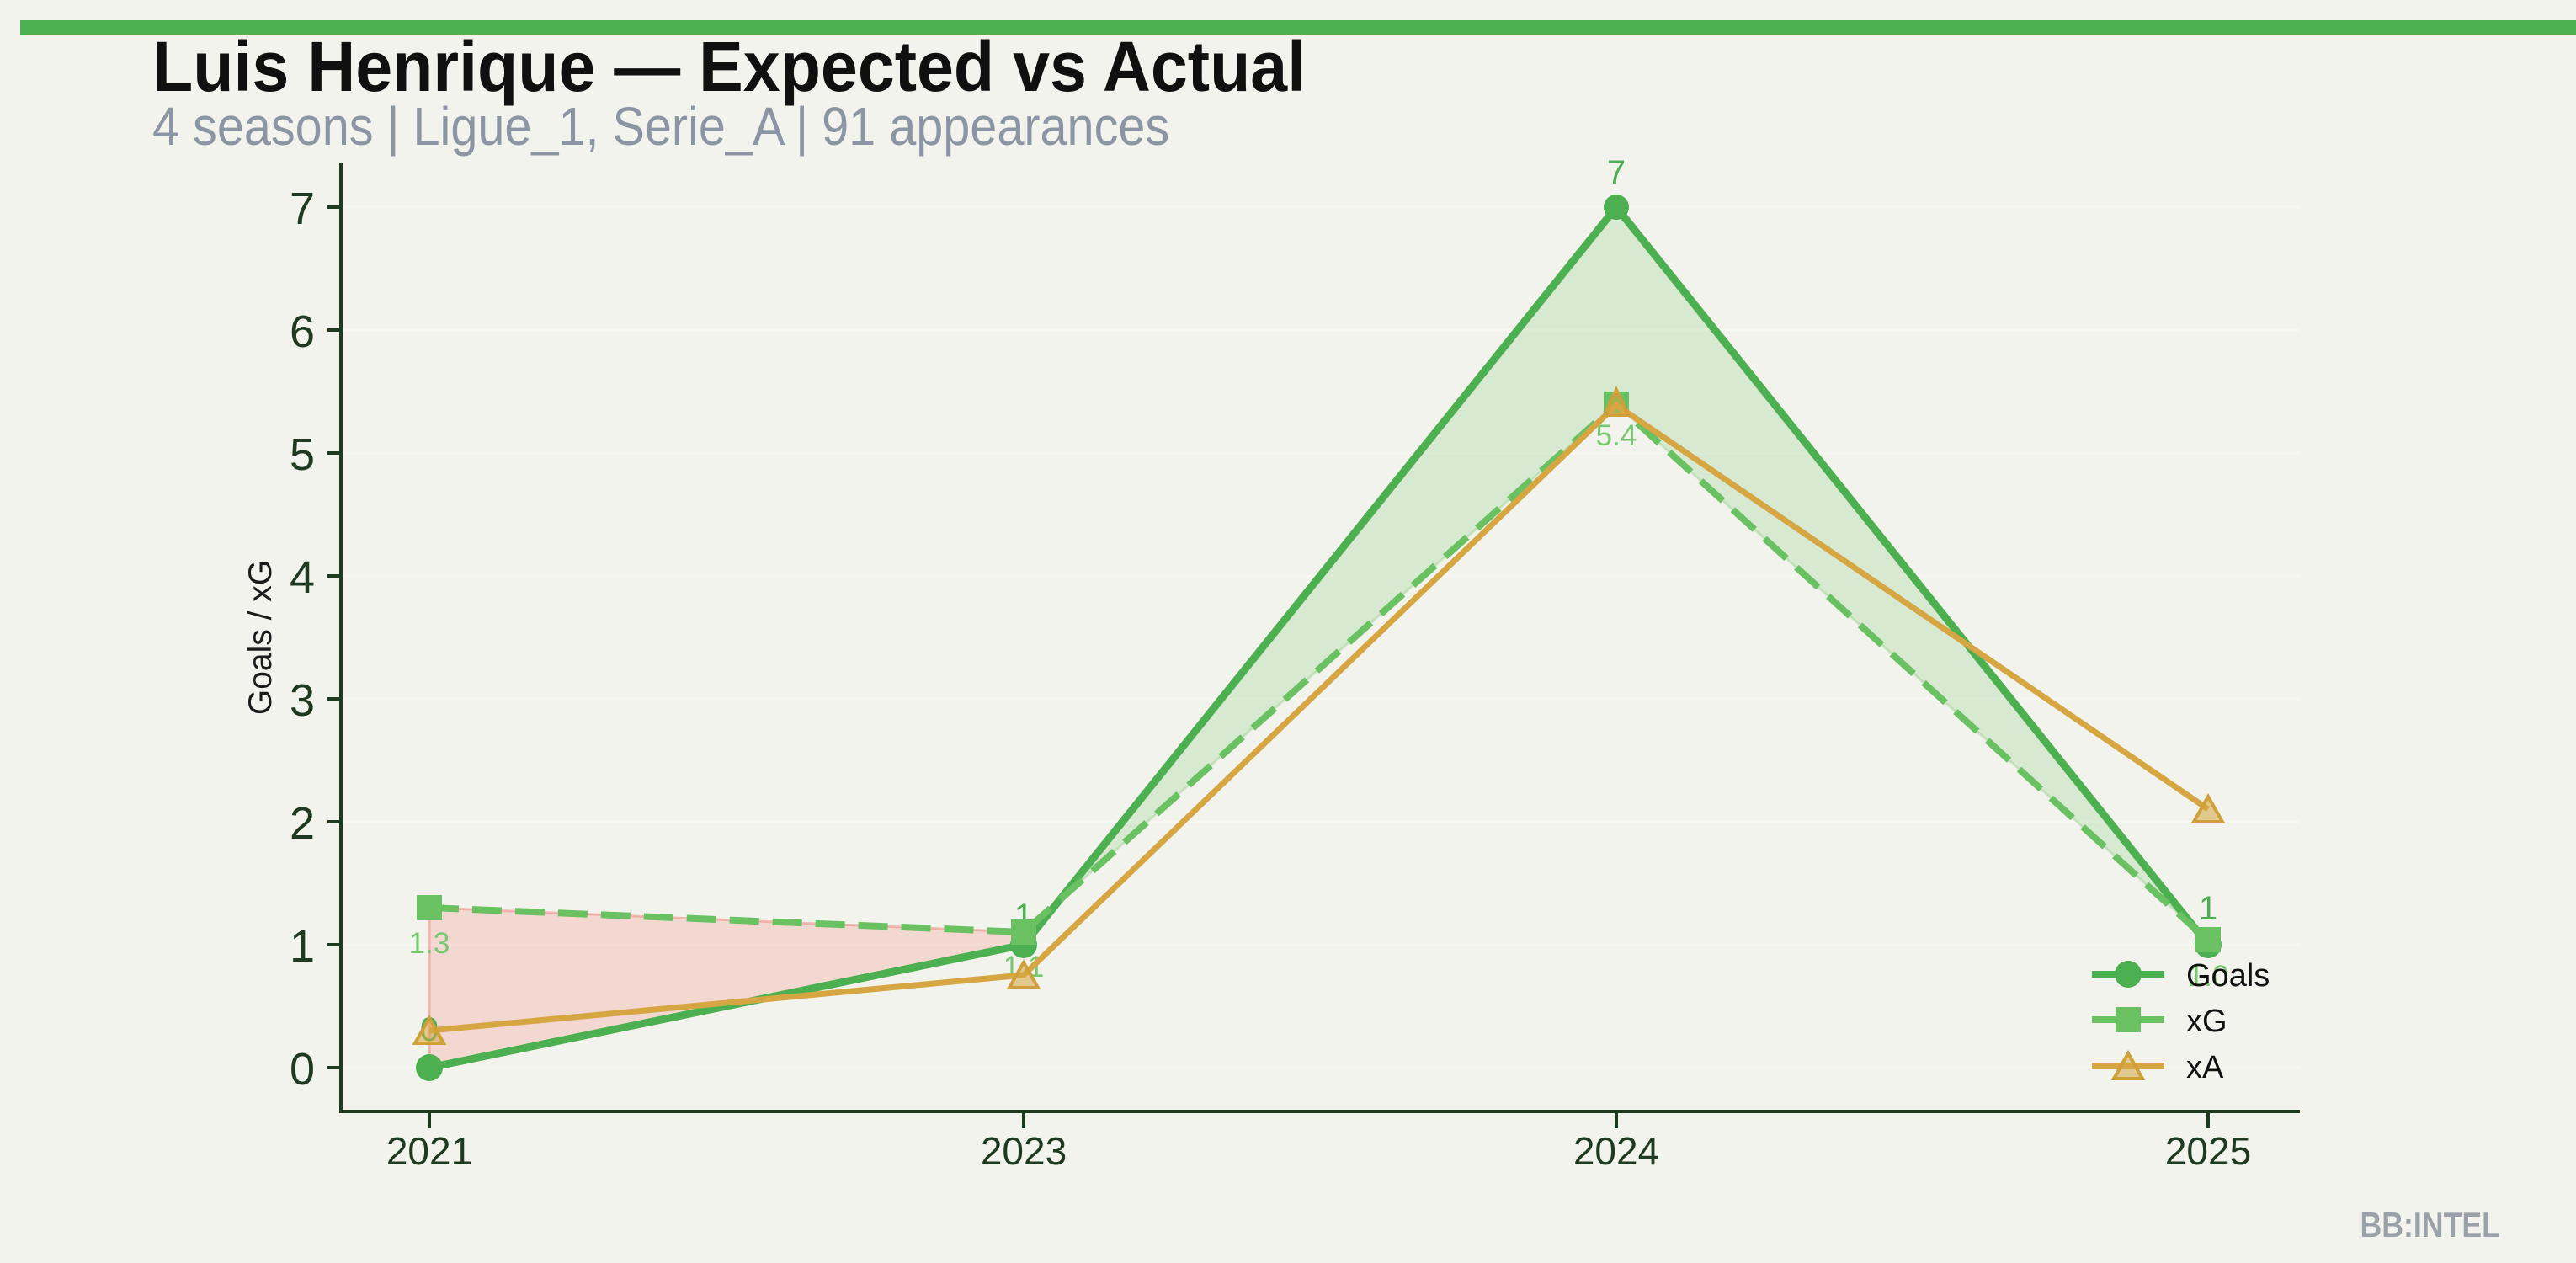  Describe the element at coordinates (302, 1069) in the screenshot. I see `svg-text: 0` at that location.